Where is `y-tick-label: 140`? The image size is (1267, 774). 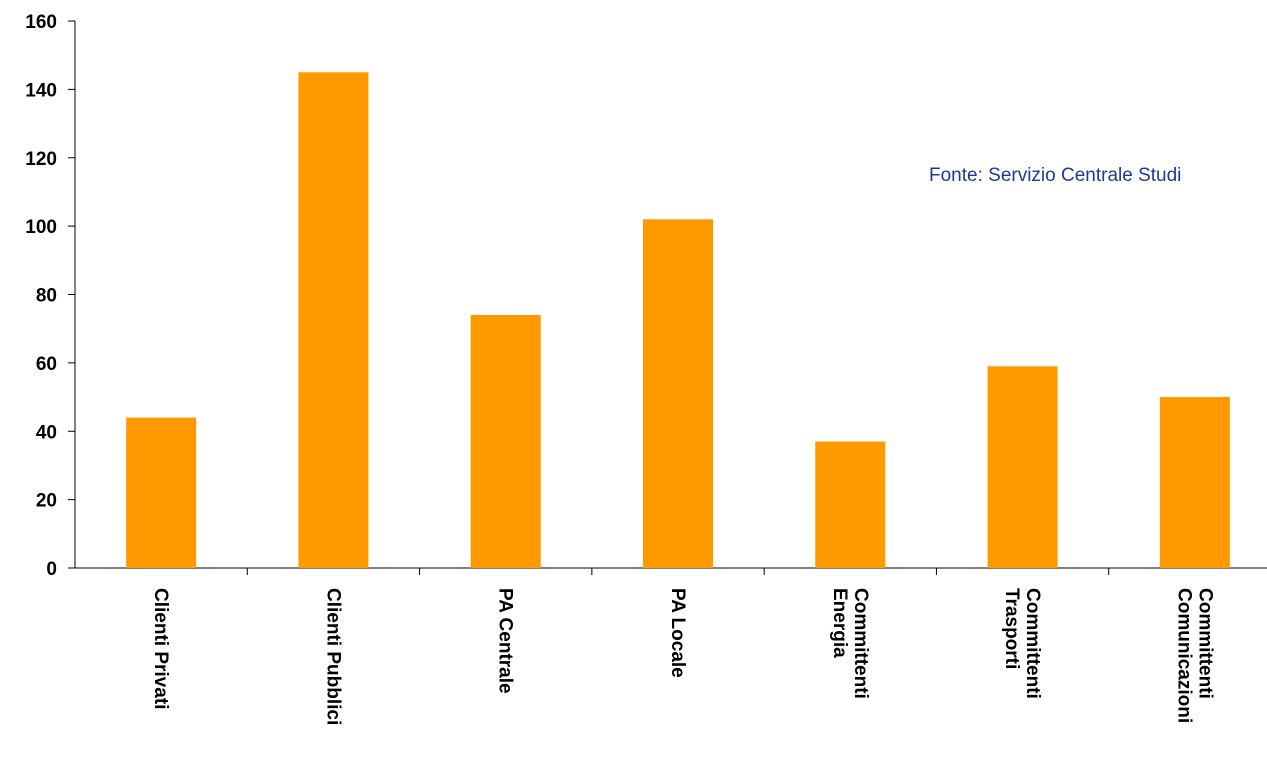
y-tick-label: 140 is located at coordinates (41, 90).